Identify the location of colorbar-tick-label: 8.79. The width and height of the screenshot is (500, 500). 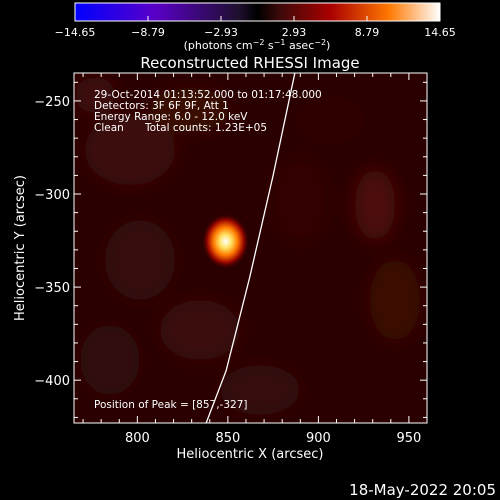
(367, 32).